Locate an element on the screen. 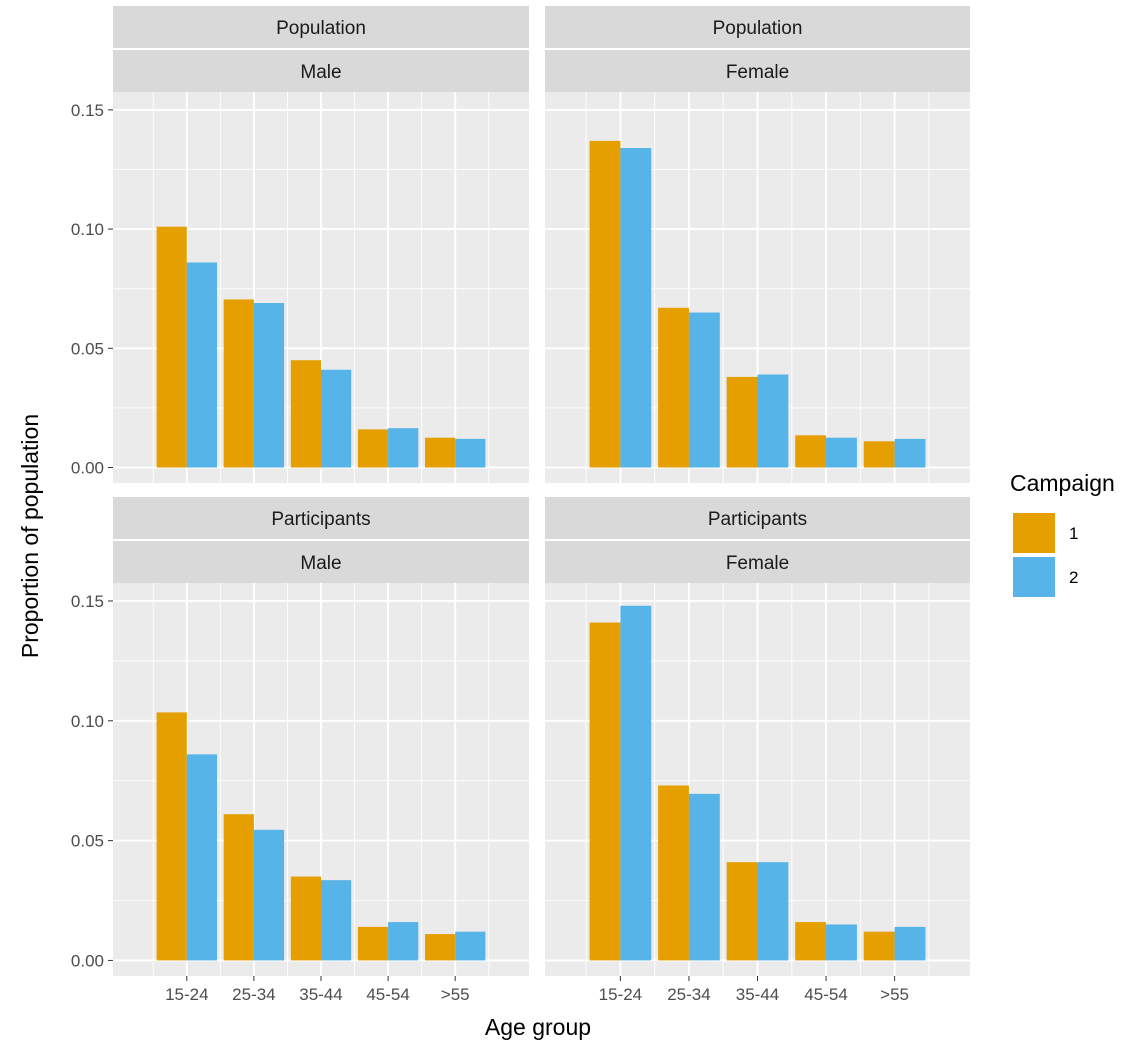 This screenshot has height=1045, width=1144. bar-participants-female-campaign-2->55 is located at coordinates (910, 943).